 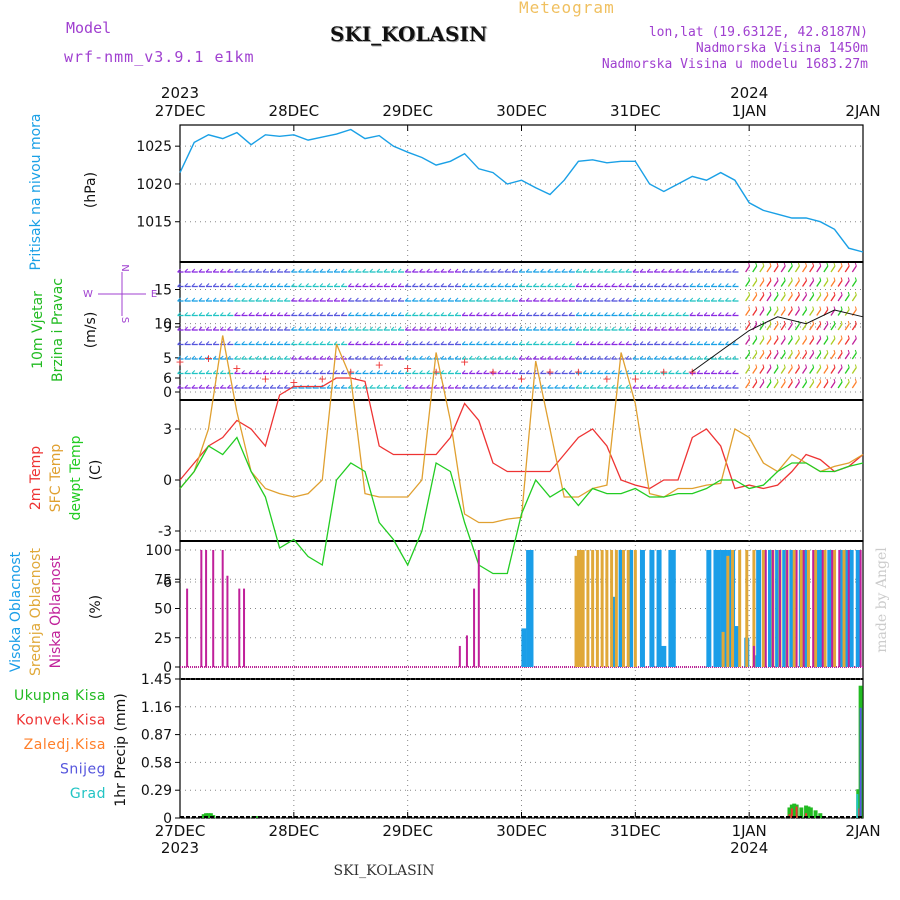 What do you see at coordinates (163, 580) in the screenshot?
I see `y-tick-label: 75` at bounding box center [163, 580].